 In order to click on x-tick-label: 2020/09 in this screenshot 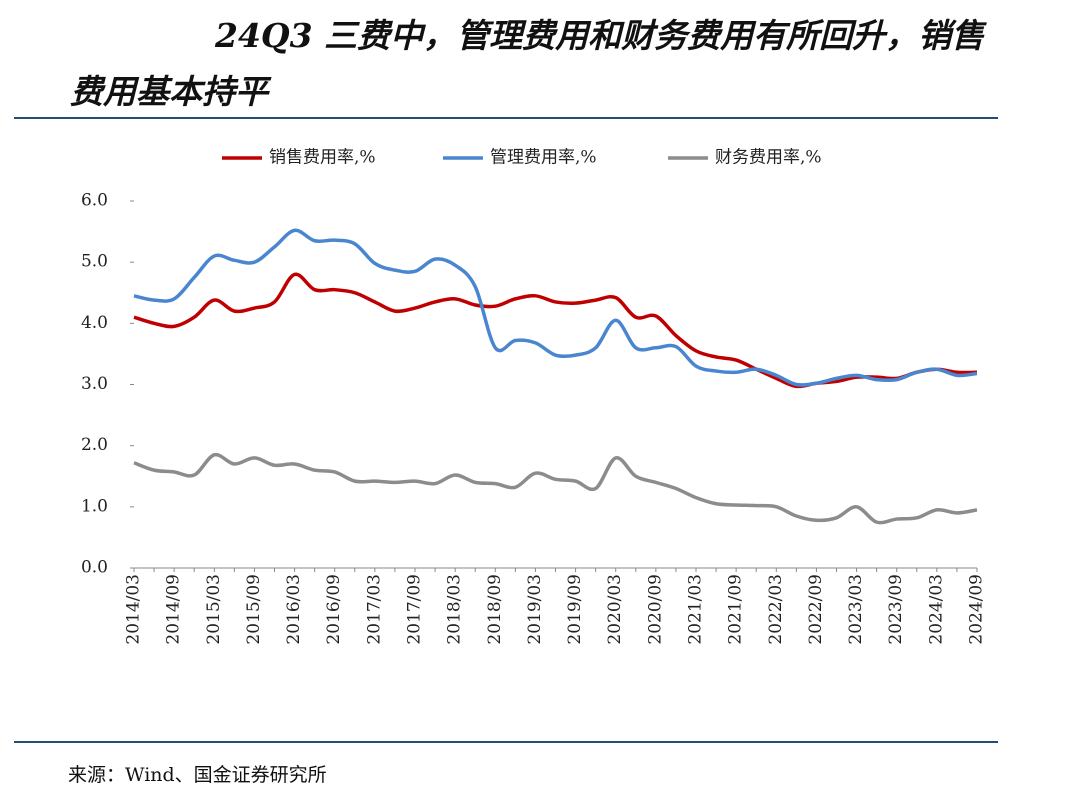, I will do `click(655, 609)`.